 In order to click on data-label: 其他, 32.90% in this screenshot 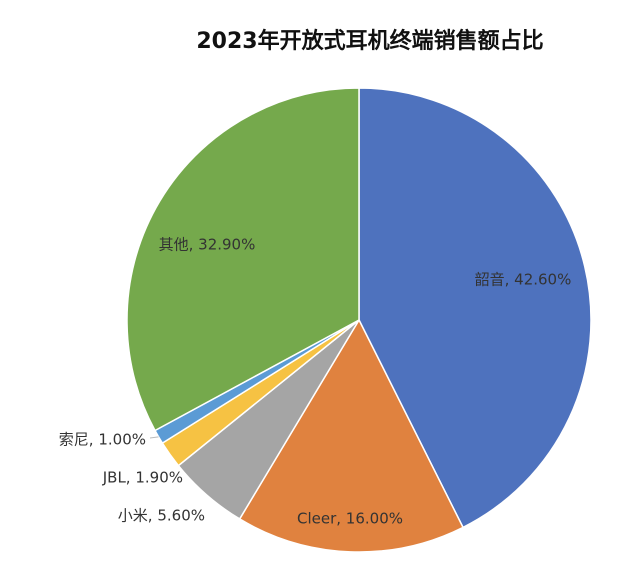, I will do `click(207, 245)`.